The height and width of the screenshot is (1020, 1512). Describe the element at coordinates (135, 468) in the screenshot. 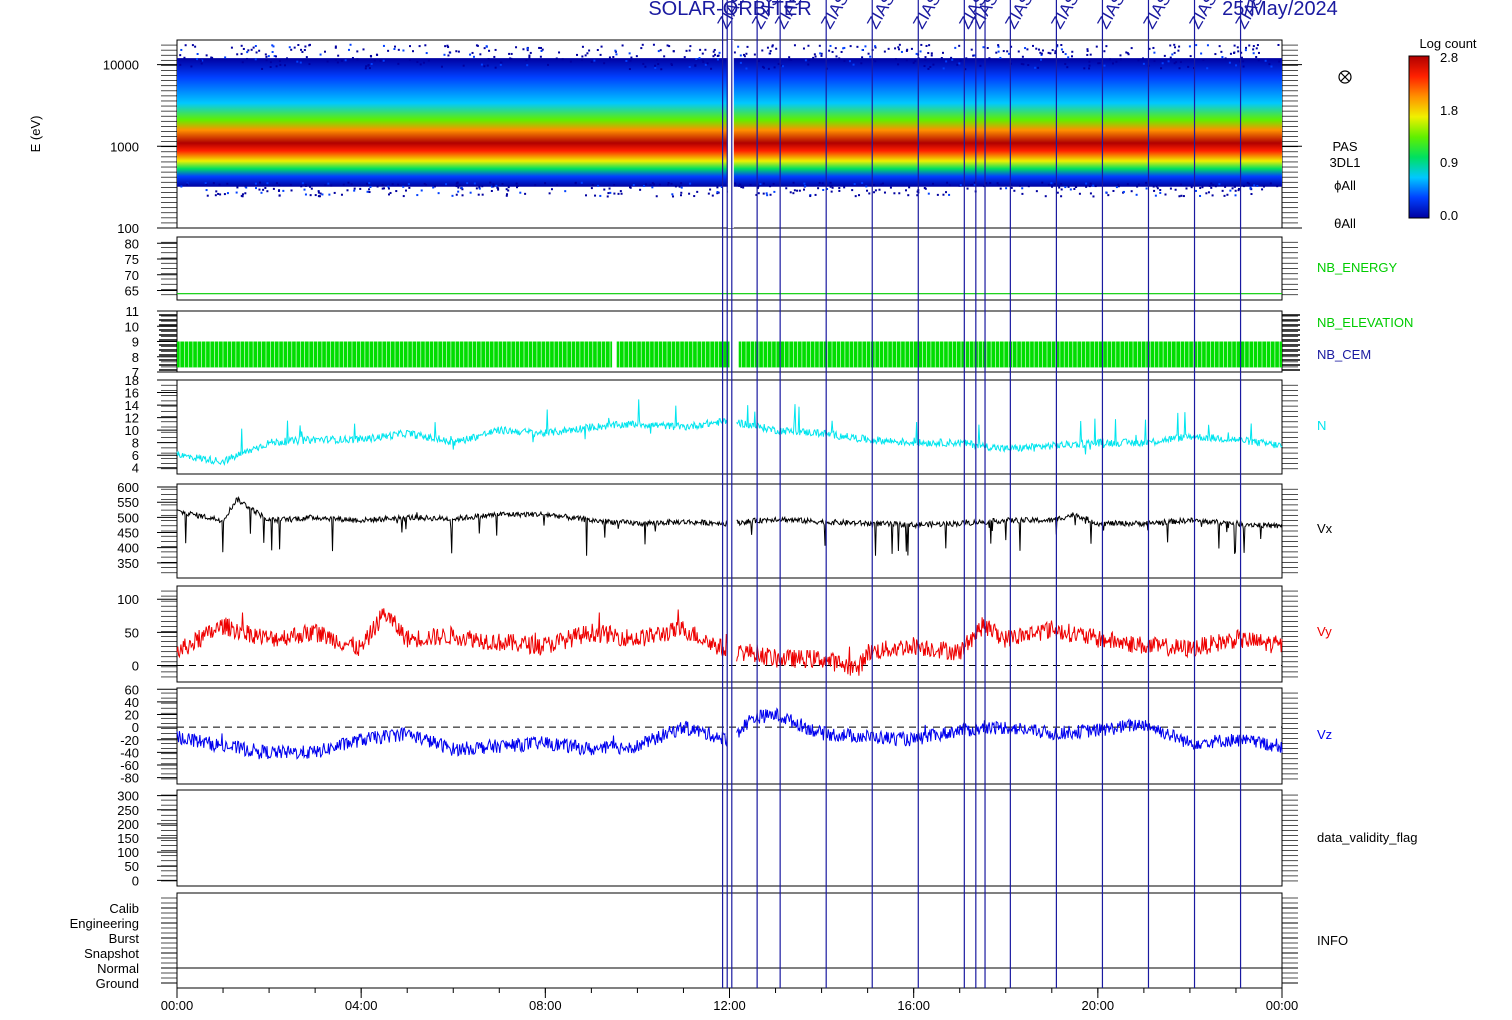

I see `y-tick-label: 4` at that location.